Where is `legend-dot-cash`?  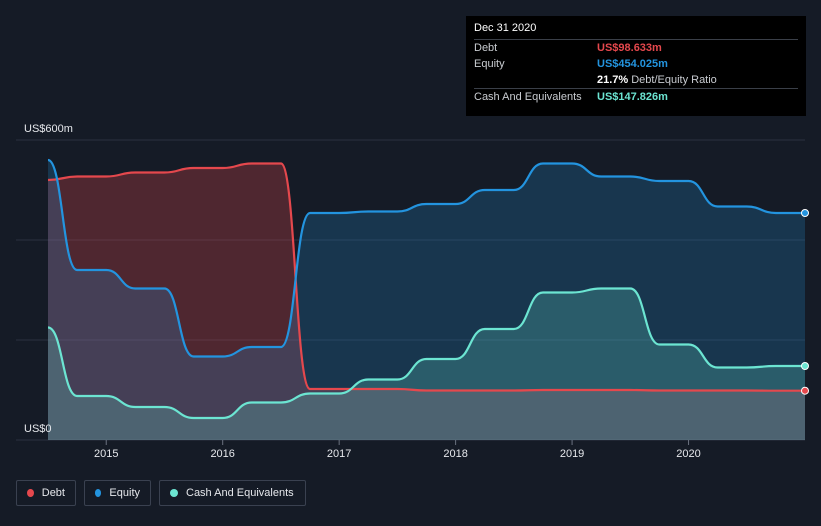 legend-dot-cash is located at coordinates (174, 493).